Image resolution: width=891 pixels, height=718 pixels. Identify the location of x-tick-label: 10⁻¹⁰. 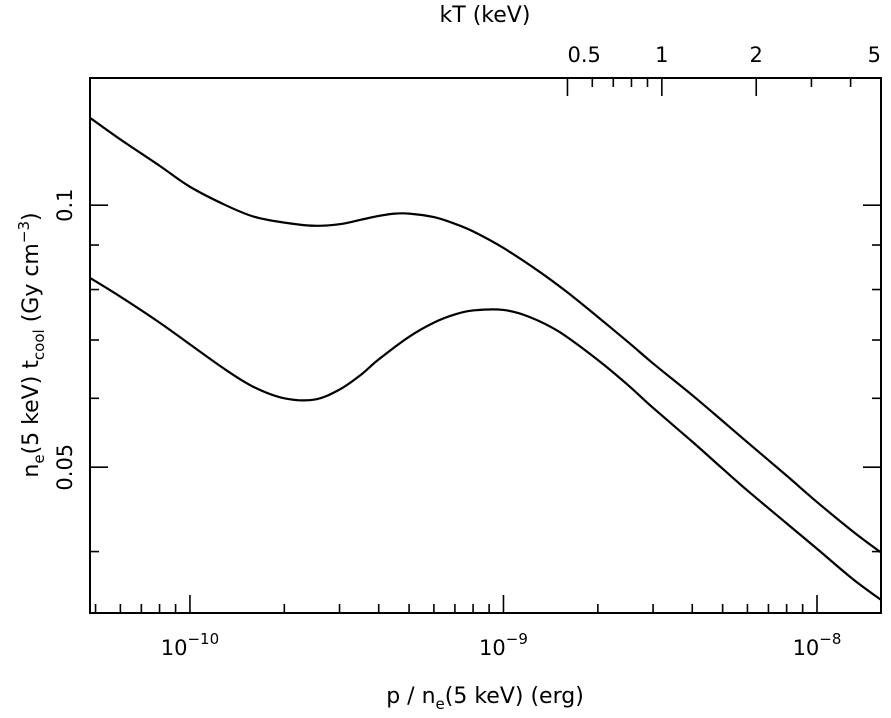
(190, 645).